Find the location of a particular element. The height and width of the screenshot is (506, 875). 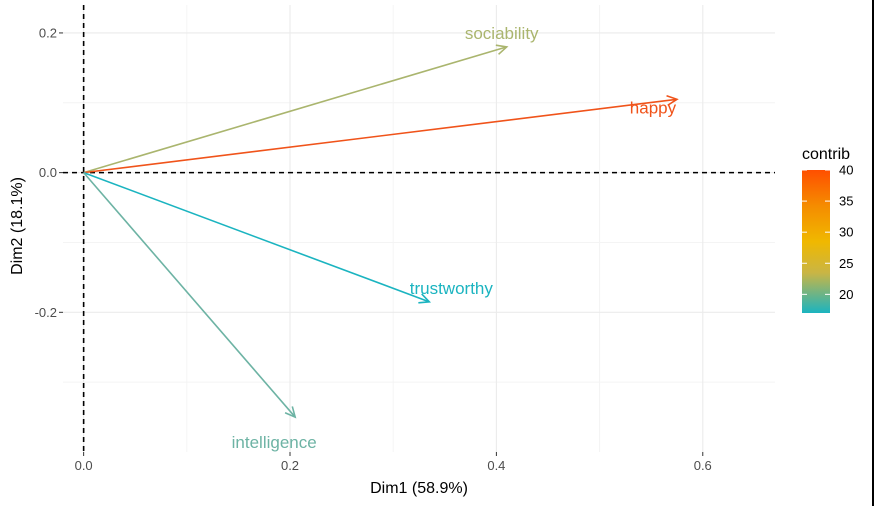

variable-label-happy: happy is located at coordinates (653, 107).